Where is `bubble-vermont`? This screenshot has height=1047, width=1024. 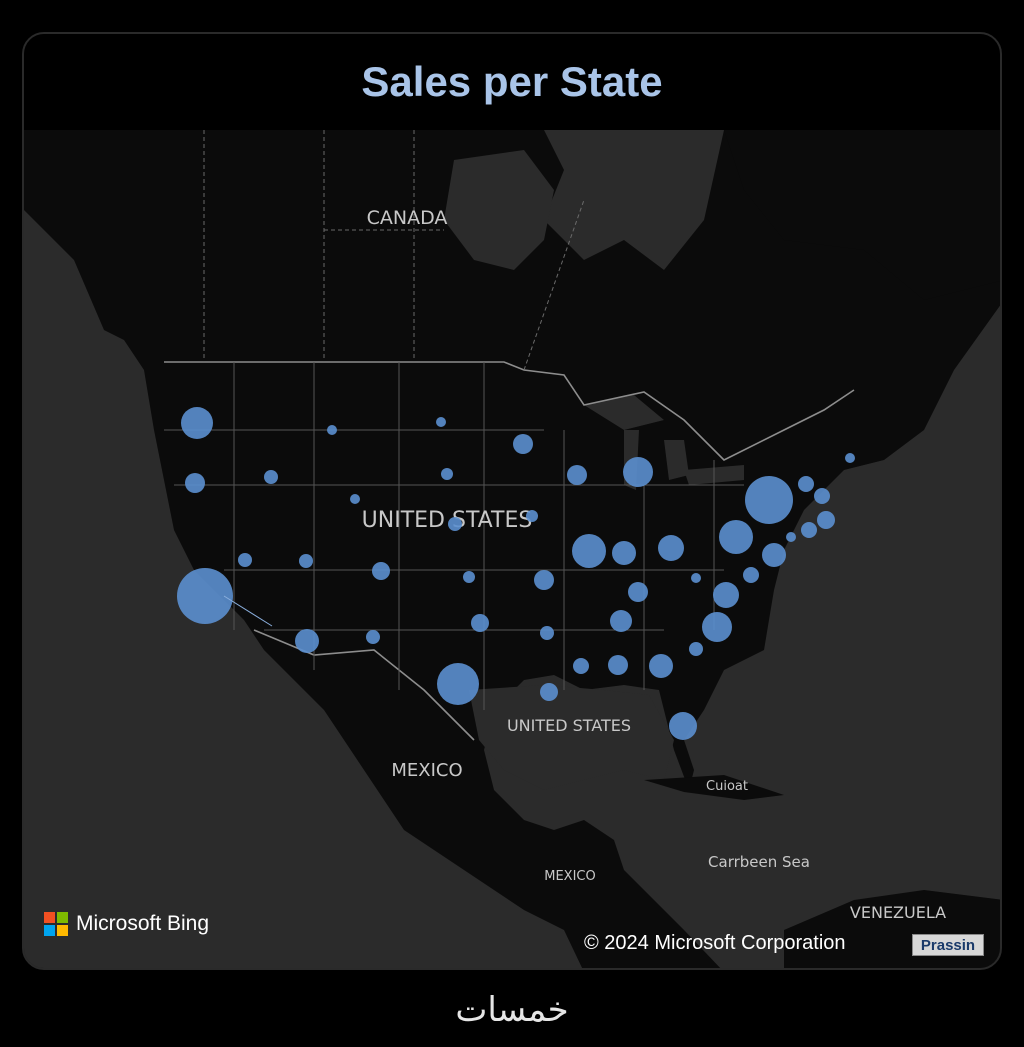
bubble-vermont is located at coordinates (806, 484).